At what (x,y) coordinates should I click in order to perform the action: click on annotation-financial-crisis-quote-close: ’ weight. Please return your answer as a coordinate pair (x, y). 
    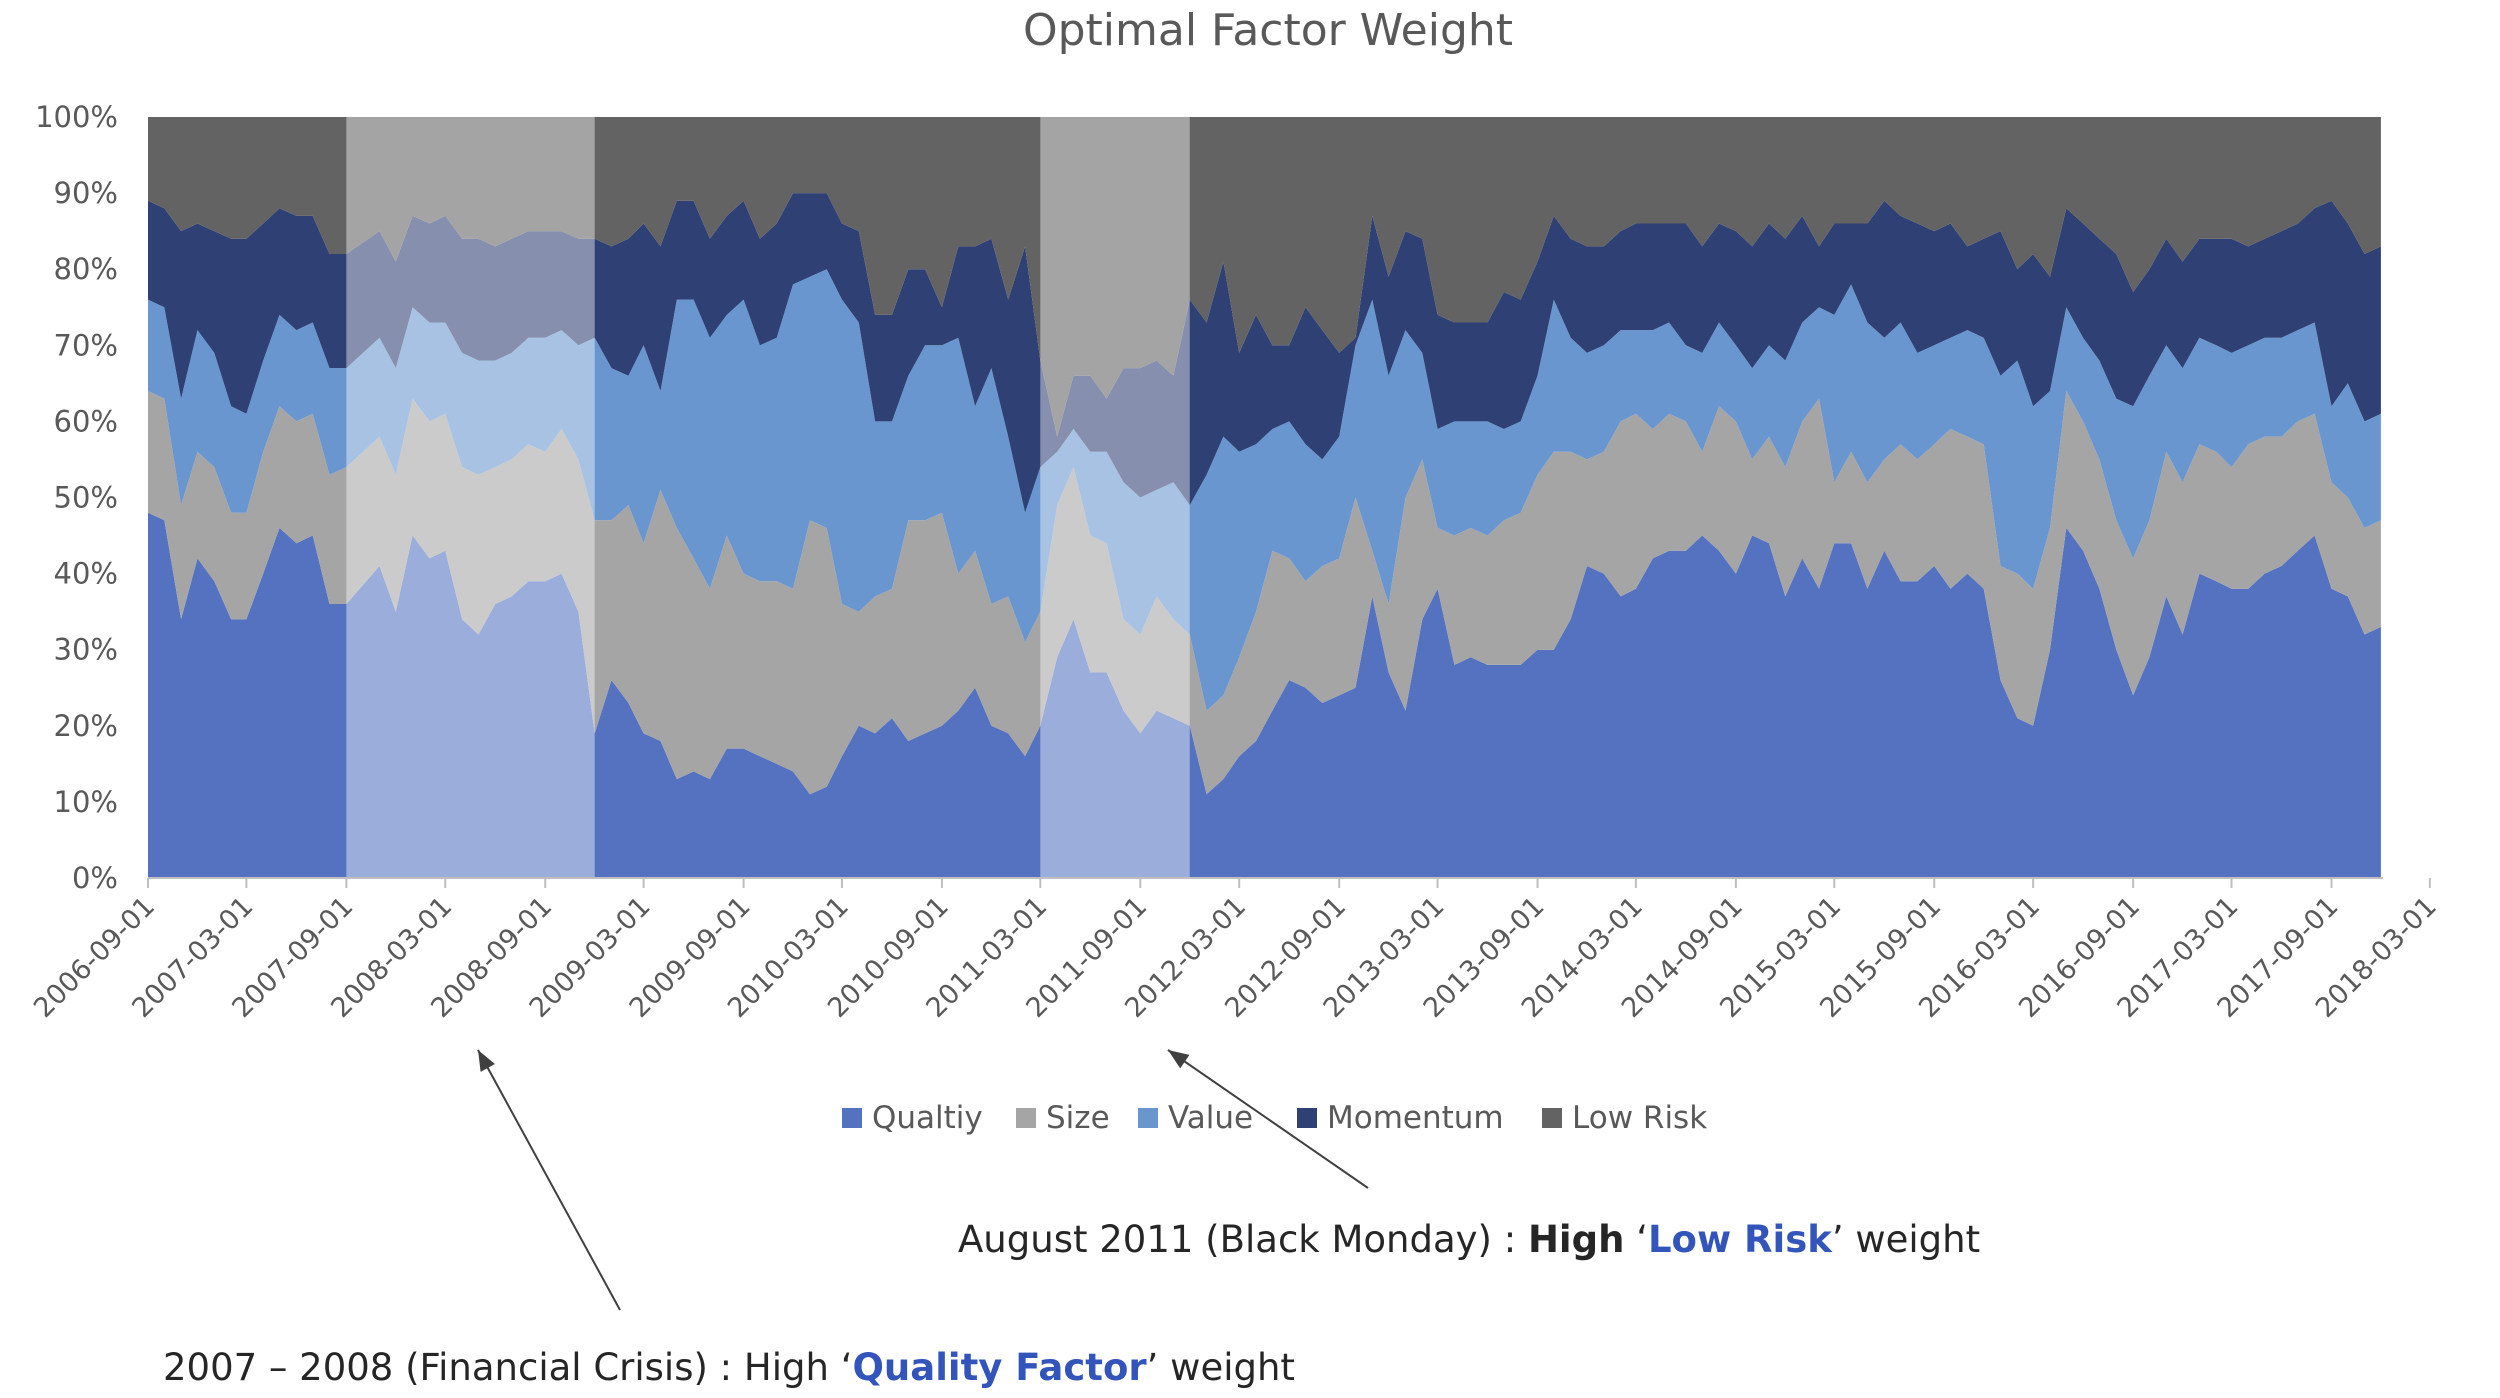
    Looking at the image, I should click on (1220, 1367).